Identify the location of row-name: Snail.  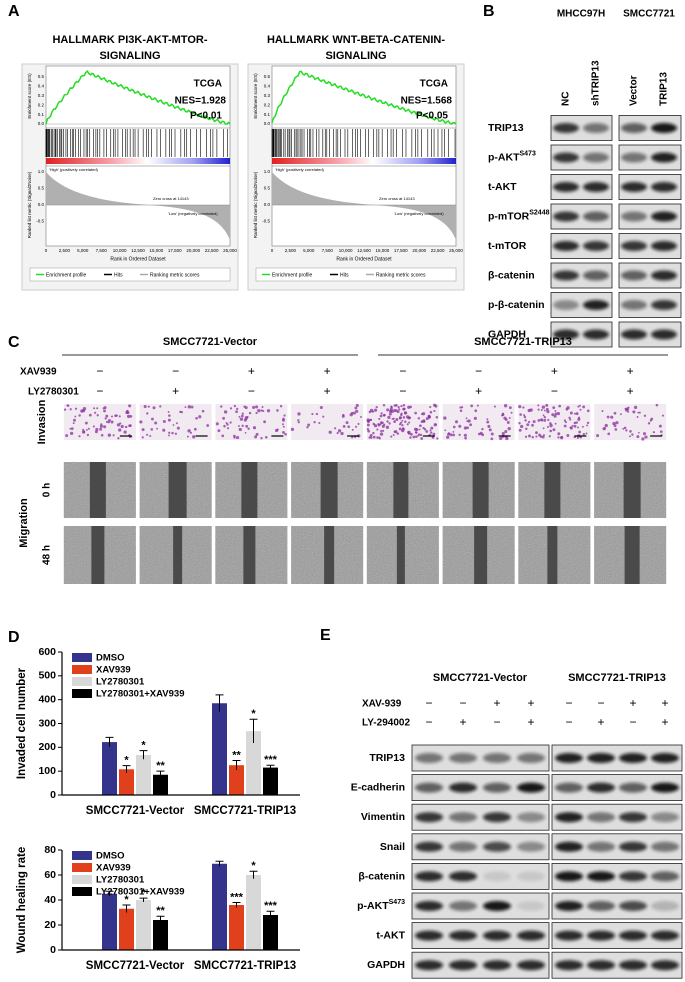
(392, 847).